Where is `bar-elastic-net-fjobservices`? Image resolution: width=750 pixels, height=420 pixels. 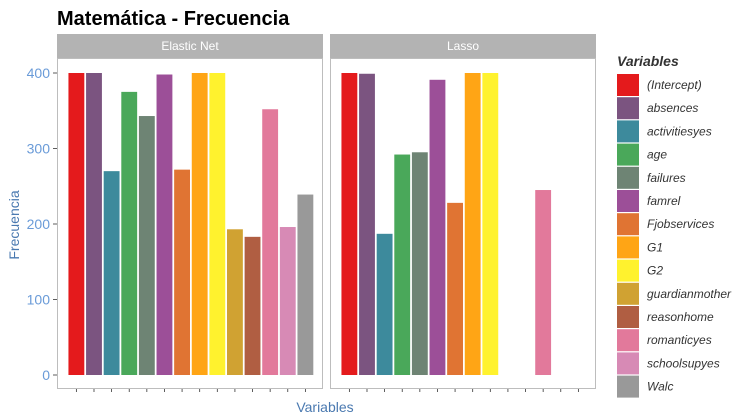 bar-elastic-net-fjobservices is located at coordinates (182, 272).